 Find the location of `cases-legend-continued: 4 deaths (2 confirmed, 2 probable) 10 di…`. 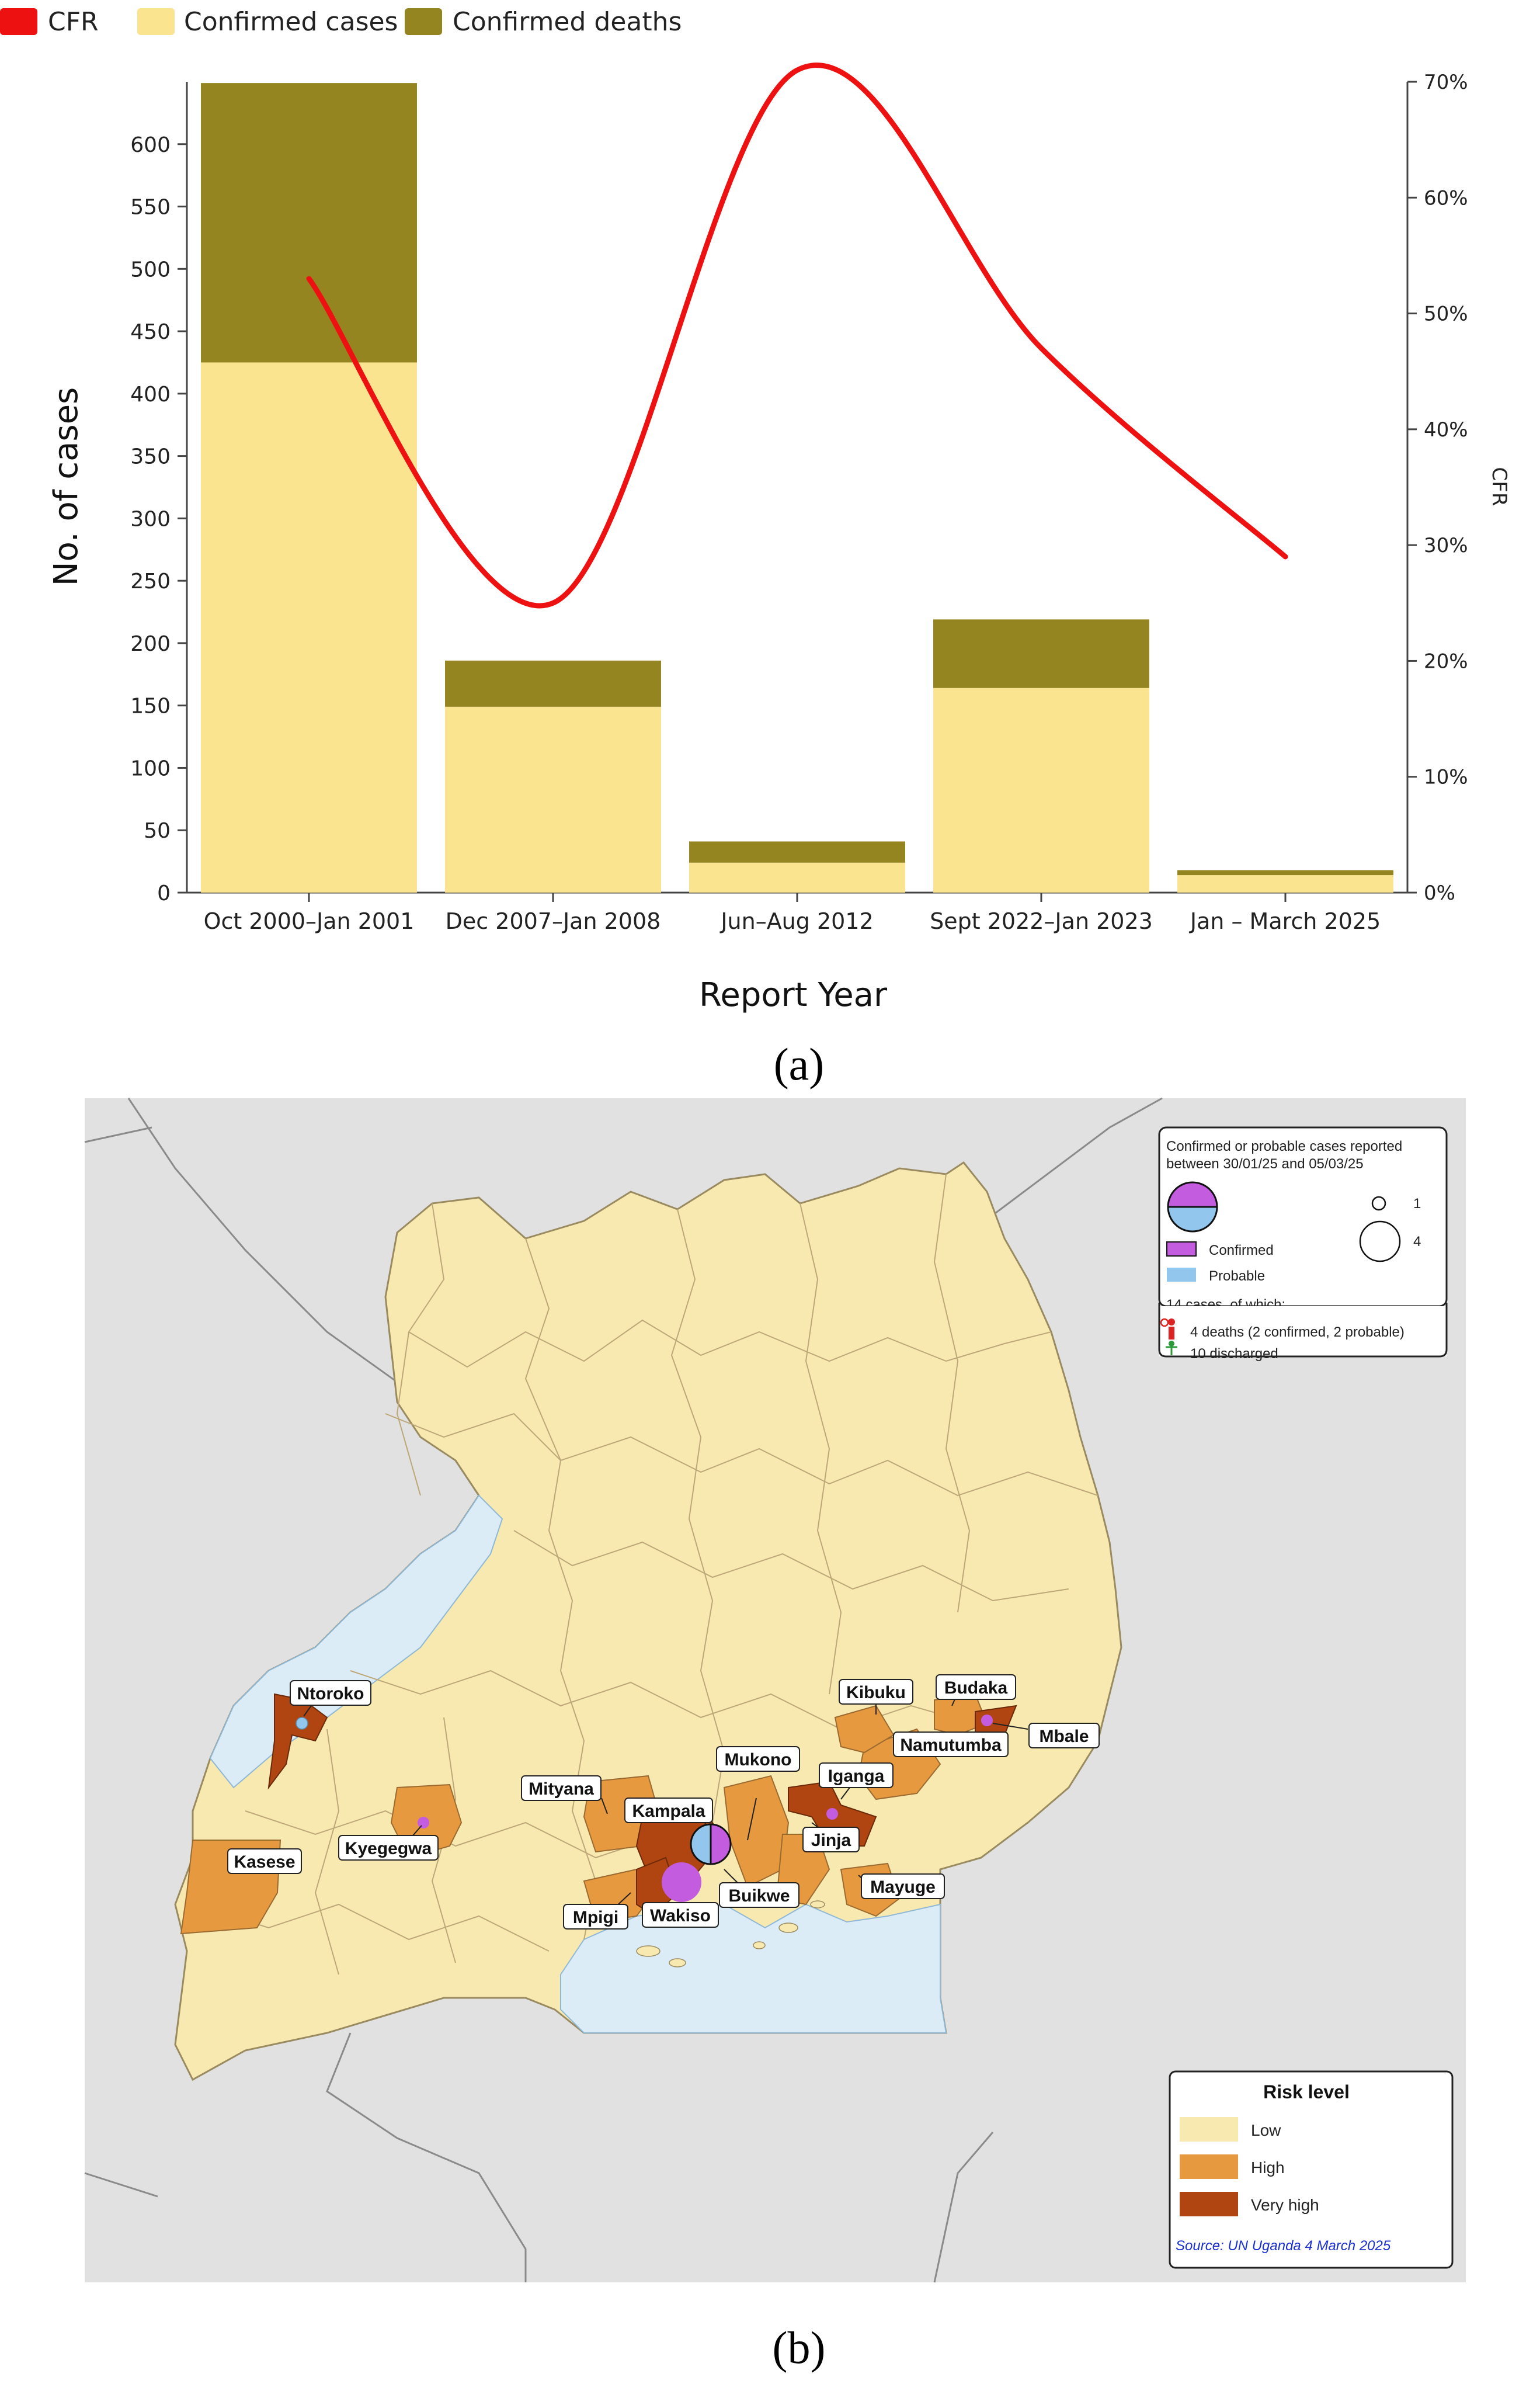

cases-legend-continued: 4 deaths (2 confirmed, 2 probable) 10 di… is located at coordinates (1303, 1332).